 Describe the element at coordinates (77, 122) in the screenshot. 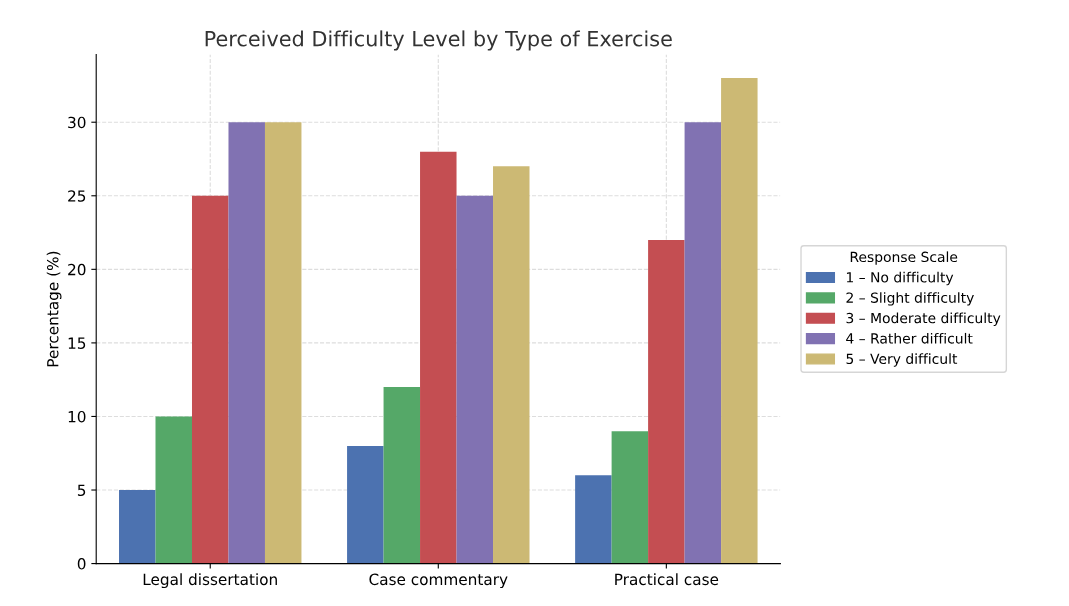

I see `y-tick-label: 30` at that location.